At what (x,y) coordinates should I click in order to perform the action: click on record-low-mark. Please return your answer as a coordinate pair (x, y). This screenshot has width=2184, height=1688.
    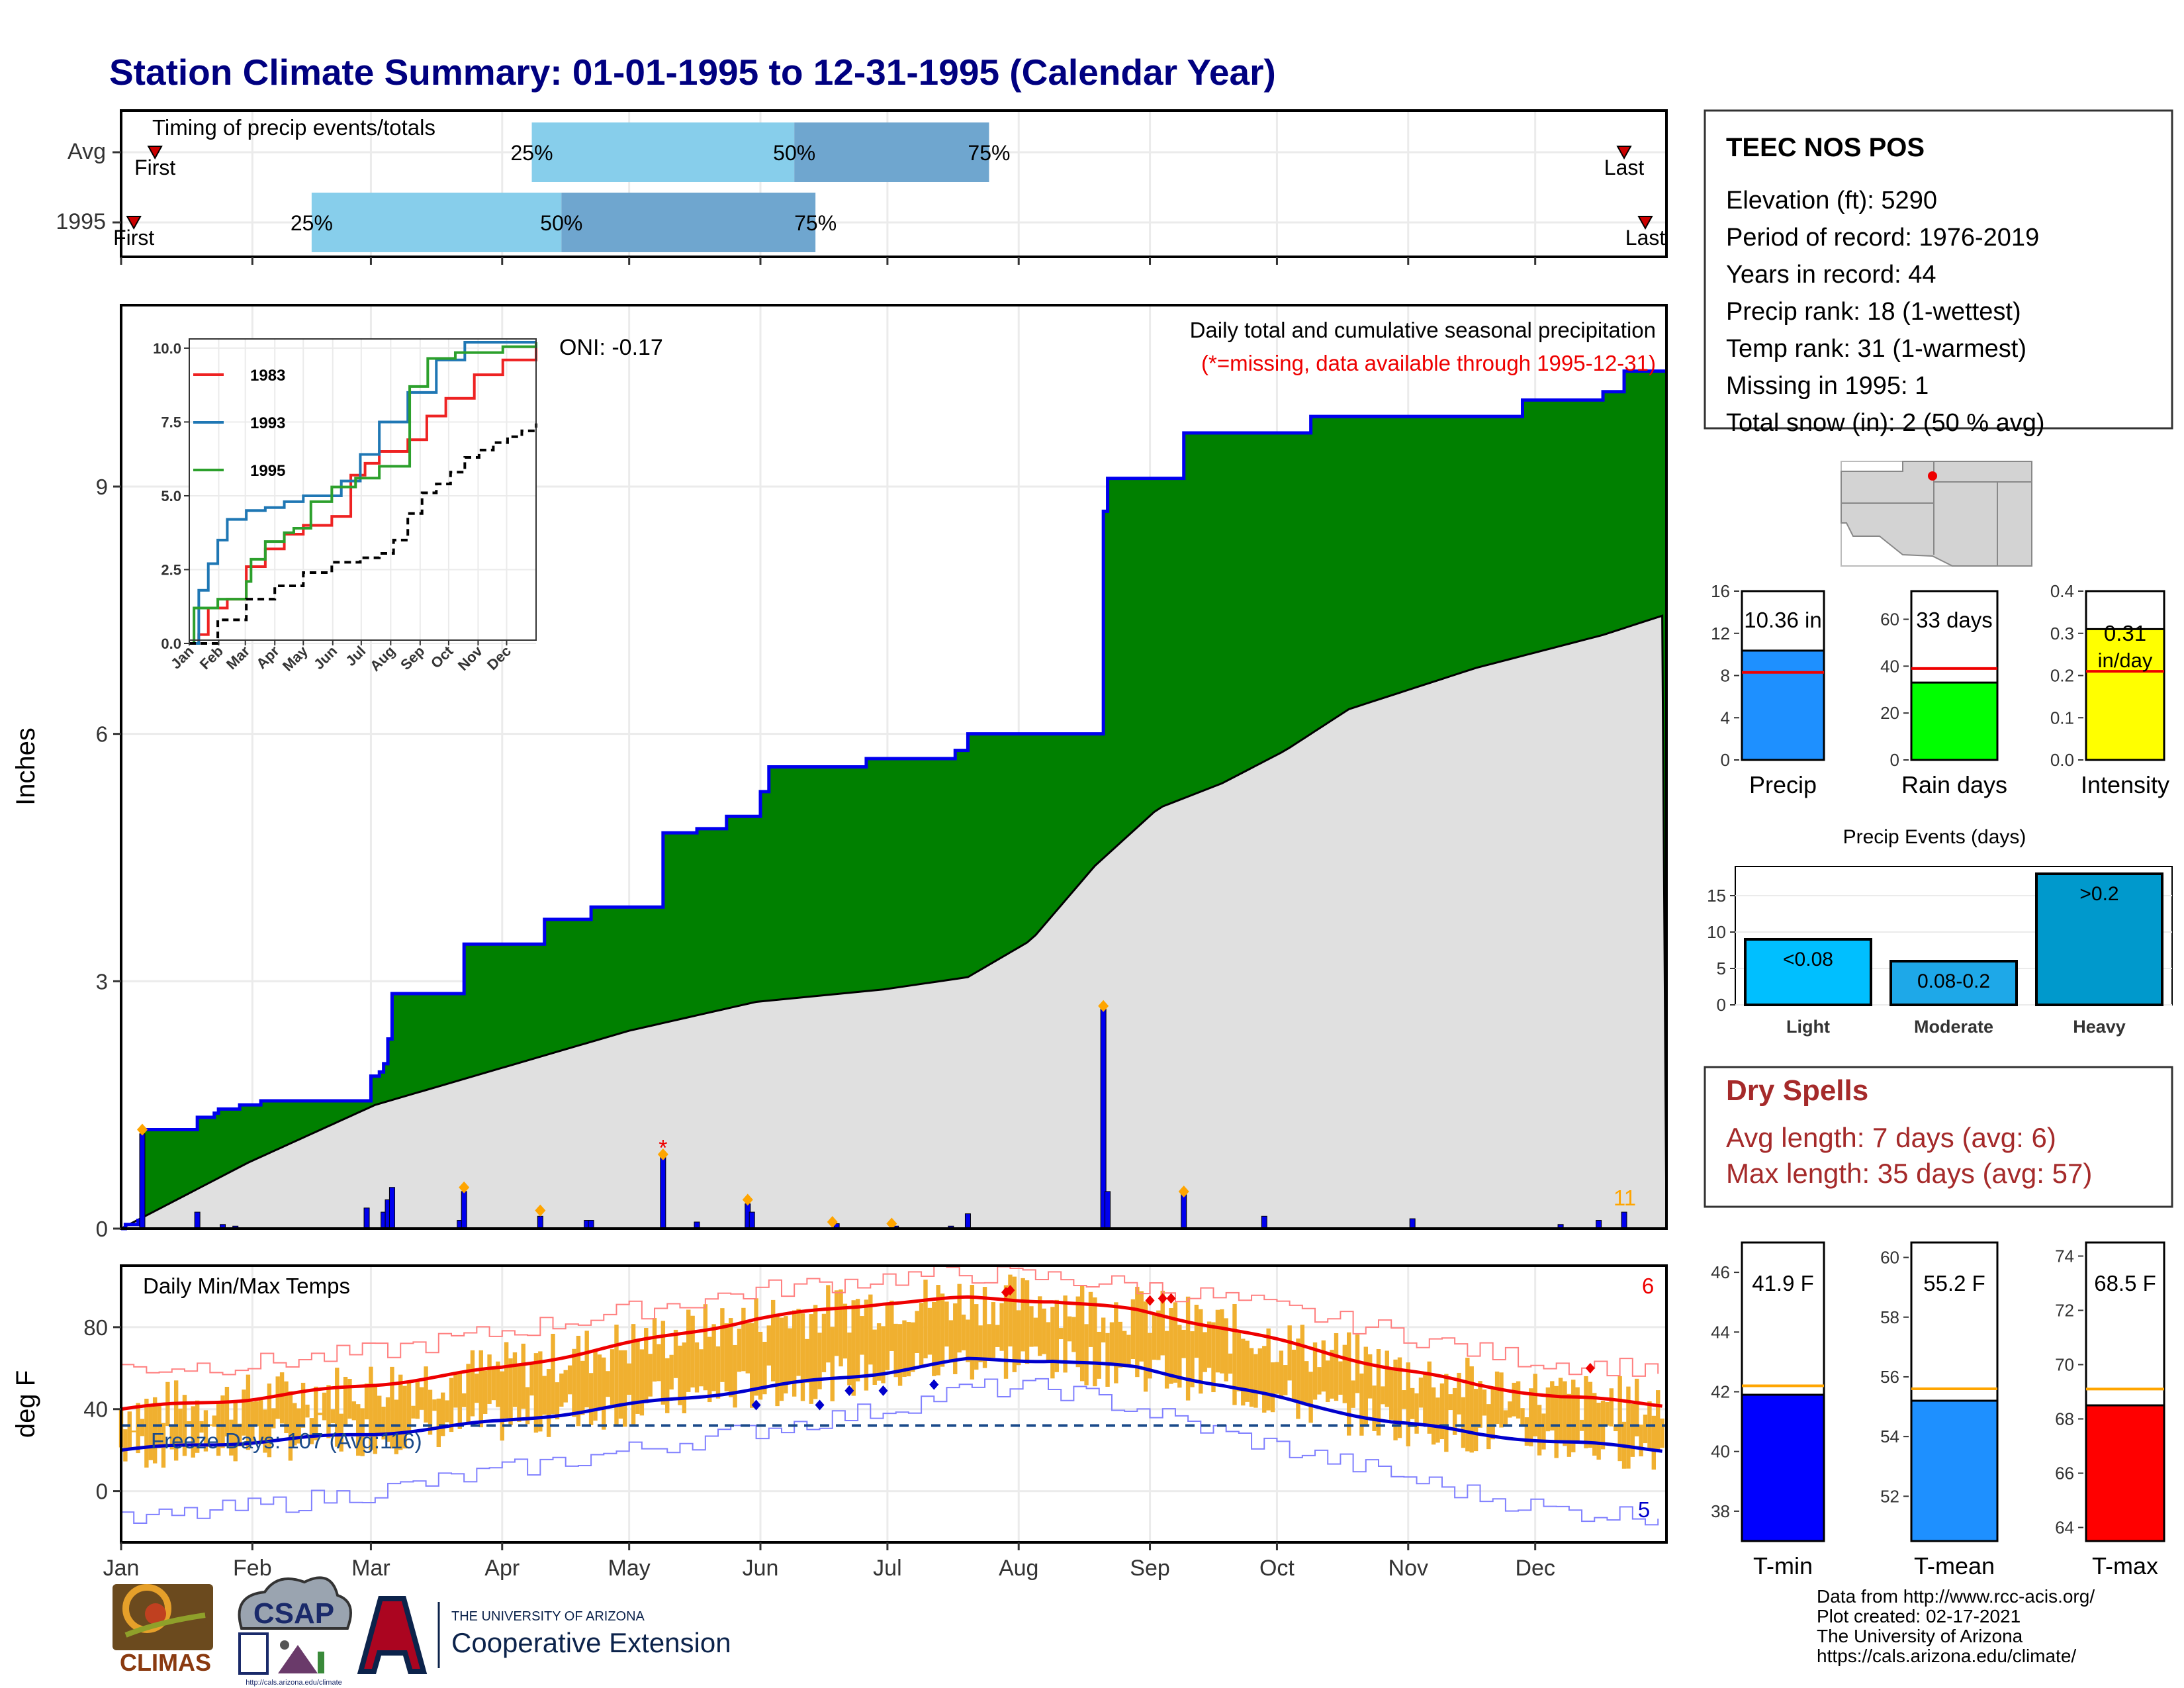
    Looking at the image, I should click on (883, 1390).